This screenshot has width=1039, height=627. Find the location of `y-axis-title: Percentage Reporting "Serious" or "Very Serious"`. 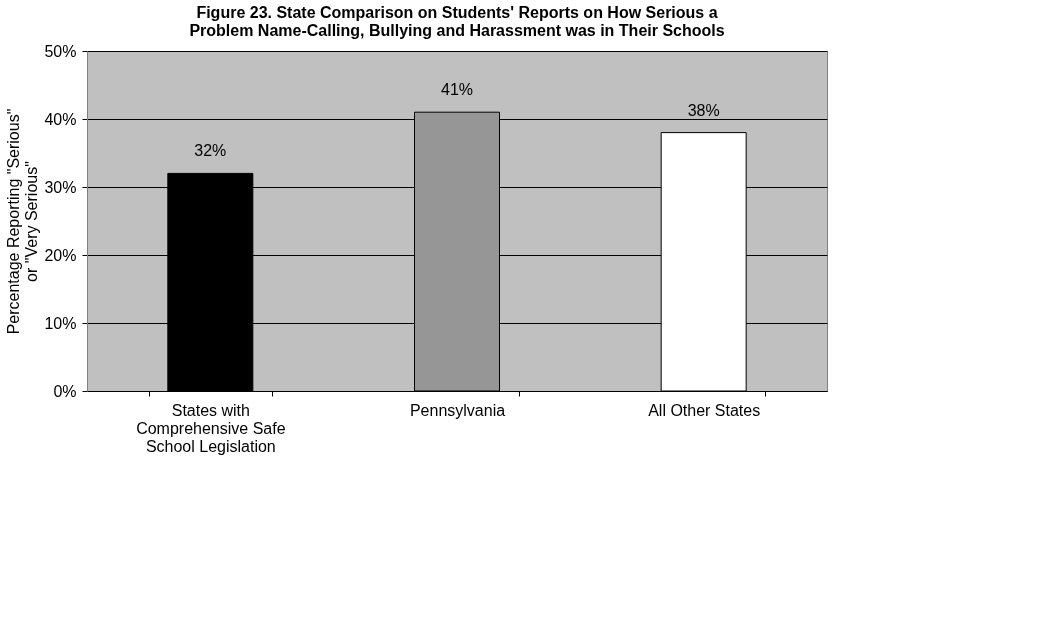

y-axis-title: Percentage Reporting "Serious" or "Very Serious" is located at coordinates (23, 221).